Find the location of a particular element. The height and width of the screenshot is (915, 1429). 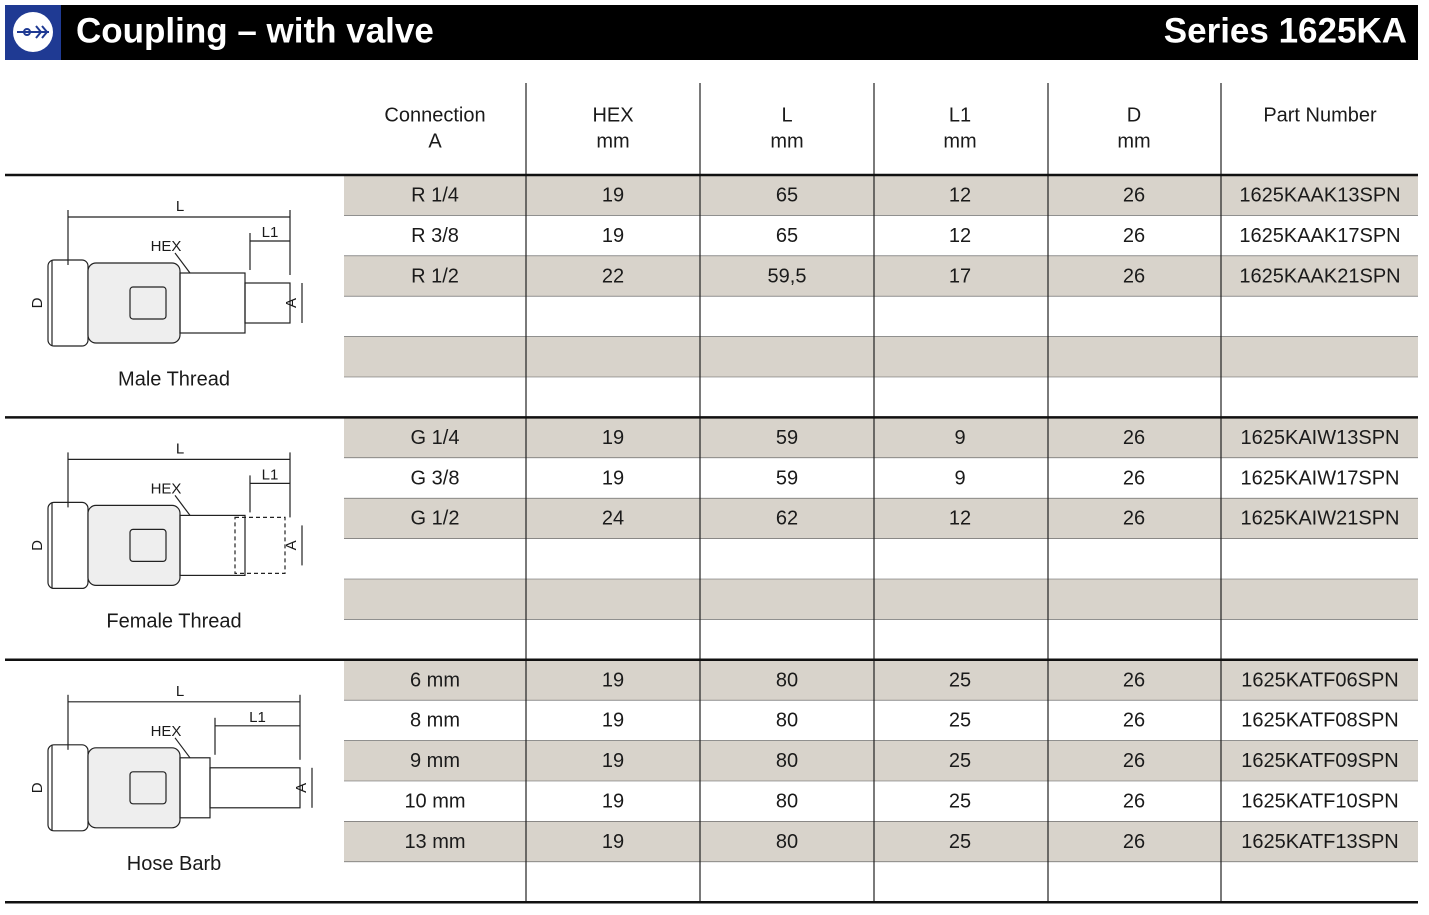

header-title: Coupling – with valve is located at coordinates (255, 30).